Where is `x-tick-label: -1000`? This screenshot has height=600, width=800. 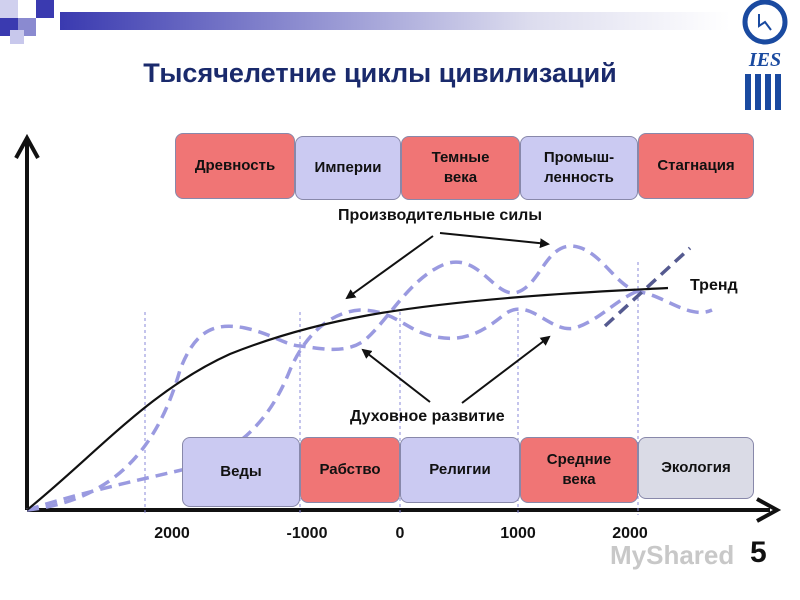
x-tick-label: -1000 is located at coordinates (307, 533).